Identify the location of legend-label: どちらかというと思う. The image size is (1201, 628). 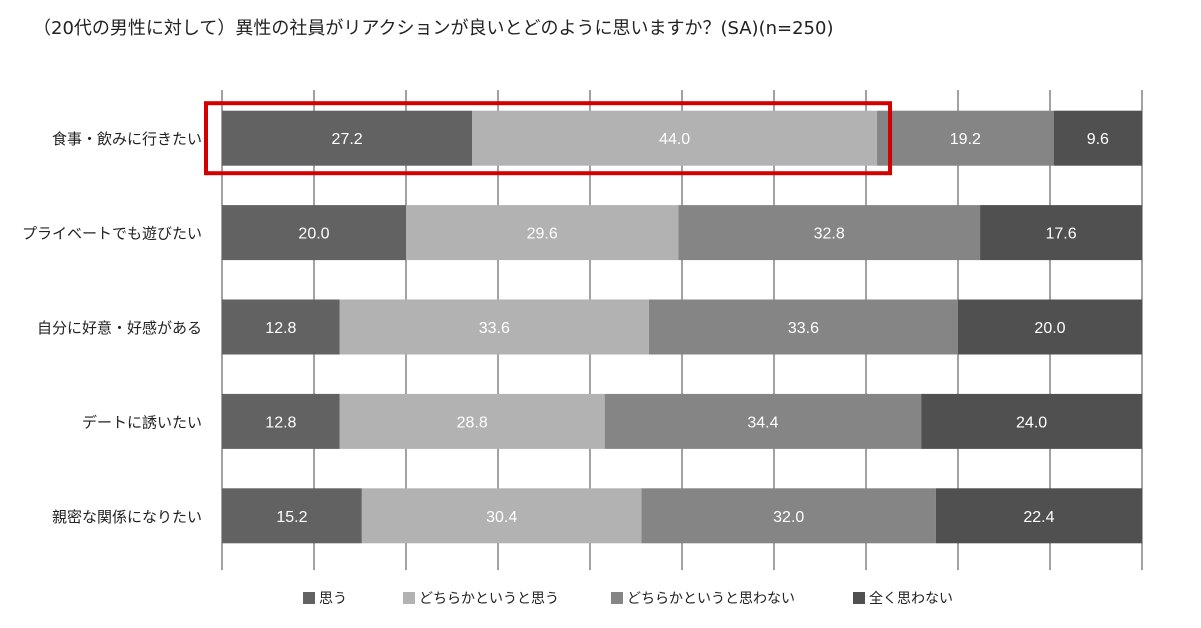
(489, 599).